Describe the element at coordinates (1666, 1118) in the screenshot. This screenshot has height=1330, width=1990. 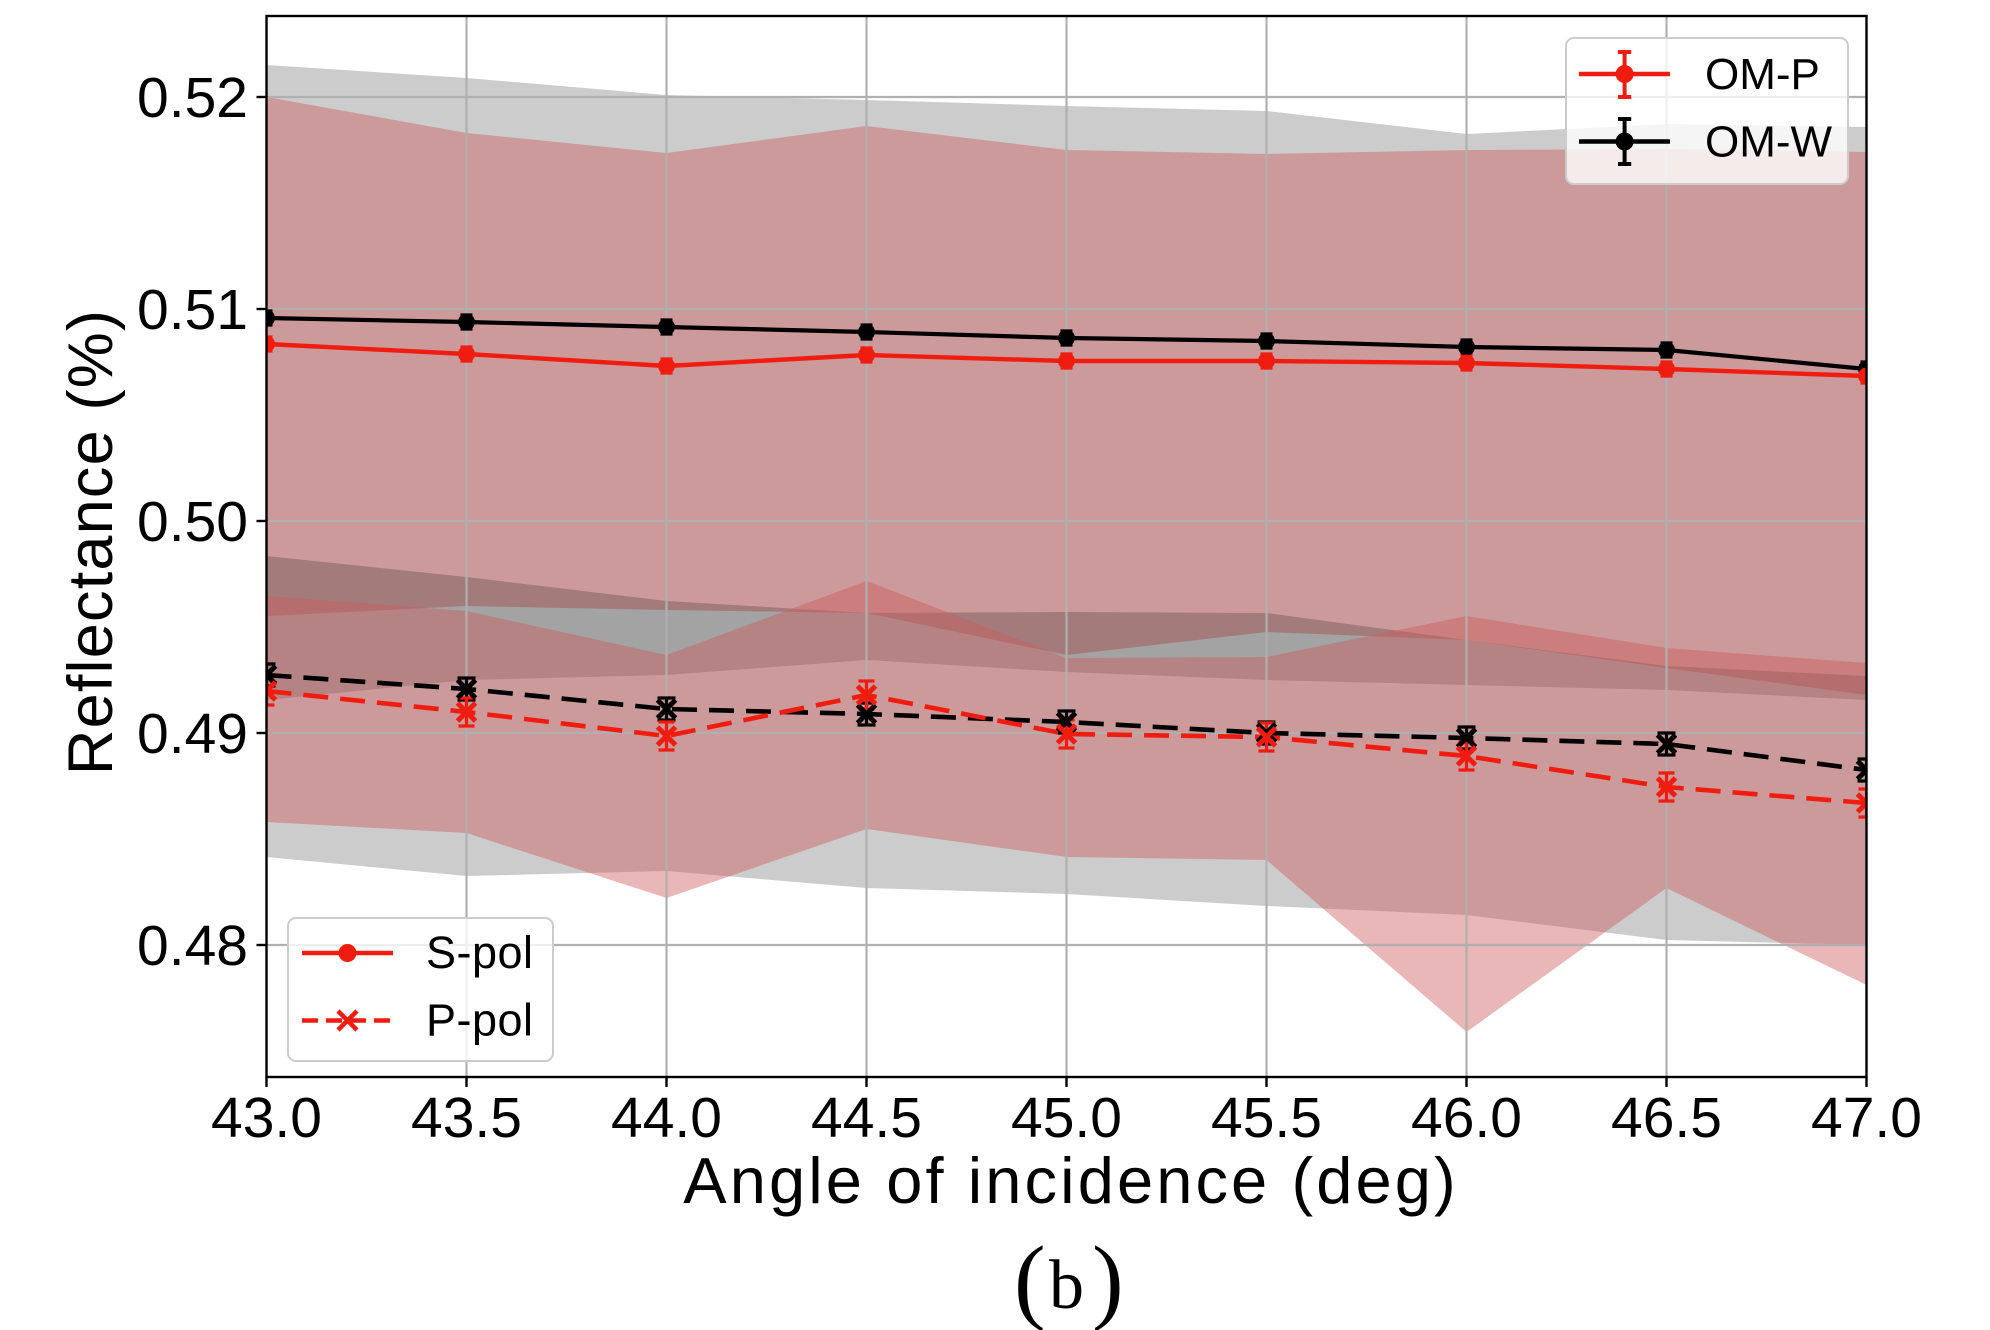
I see `svg-text: 46.5` at that location.